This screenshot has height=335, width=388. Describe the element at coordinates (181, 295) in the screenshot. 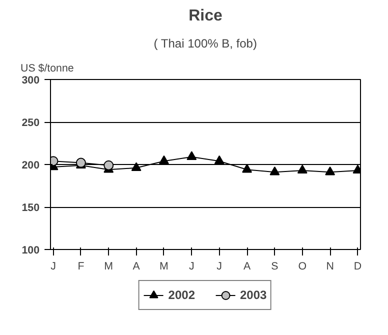

I see `legend-label: 2002` at that location.